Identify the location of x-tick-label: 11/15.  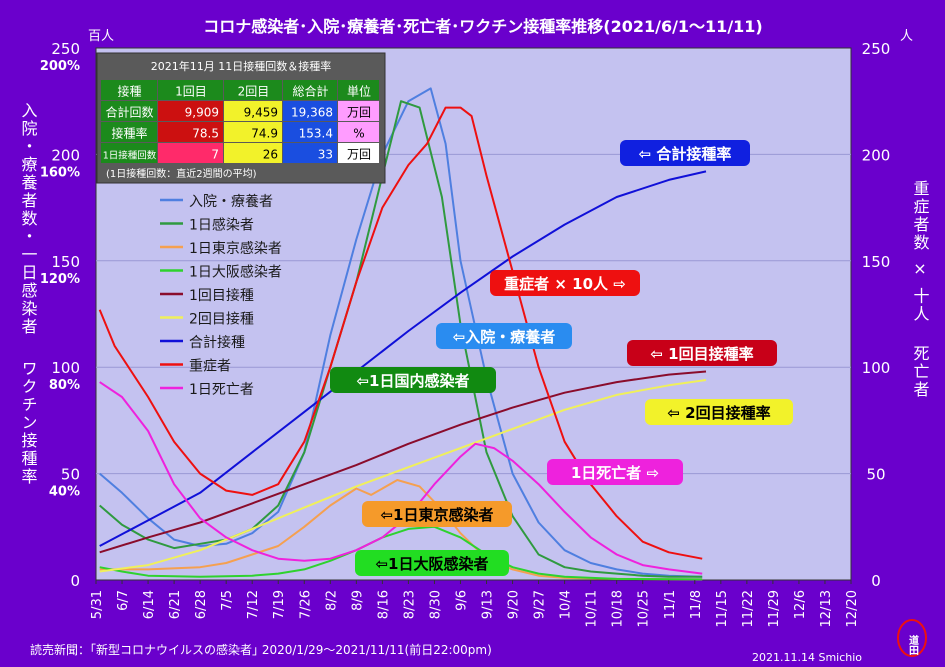
(722, 608).